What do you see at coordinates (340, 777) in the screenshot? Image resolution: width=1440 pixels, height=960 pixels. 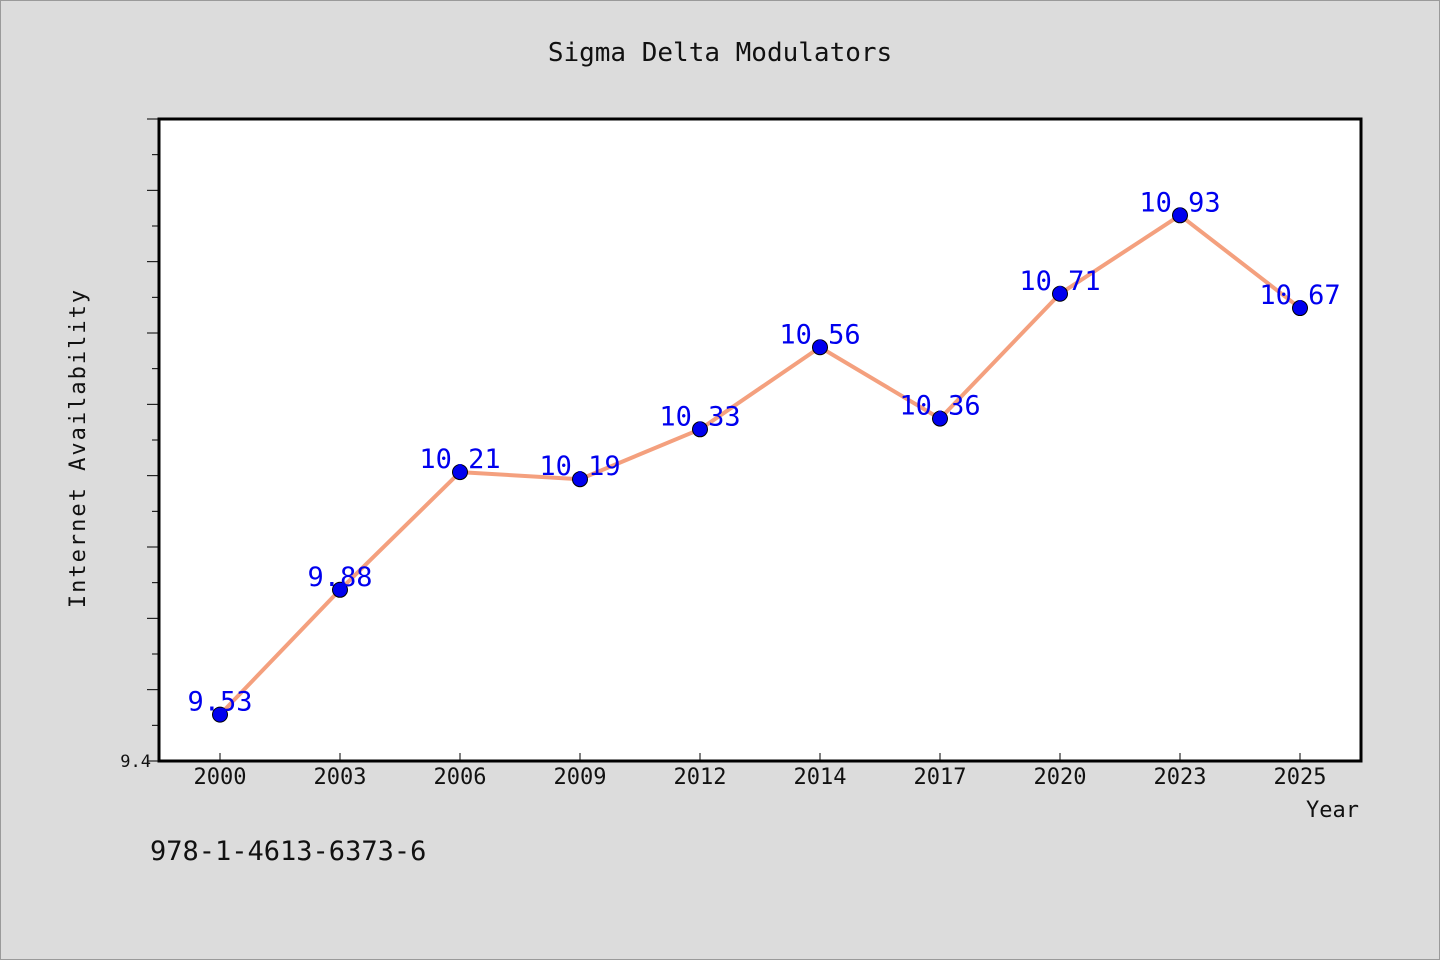 I see `x-tick-label: 2003` at bounding box center [340, 777].